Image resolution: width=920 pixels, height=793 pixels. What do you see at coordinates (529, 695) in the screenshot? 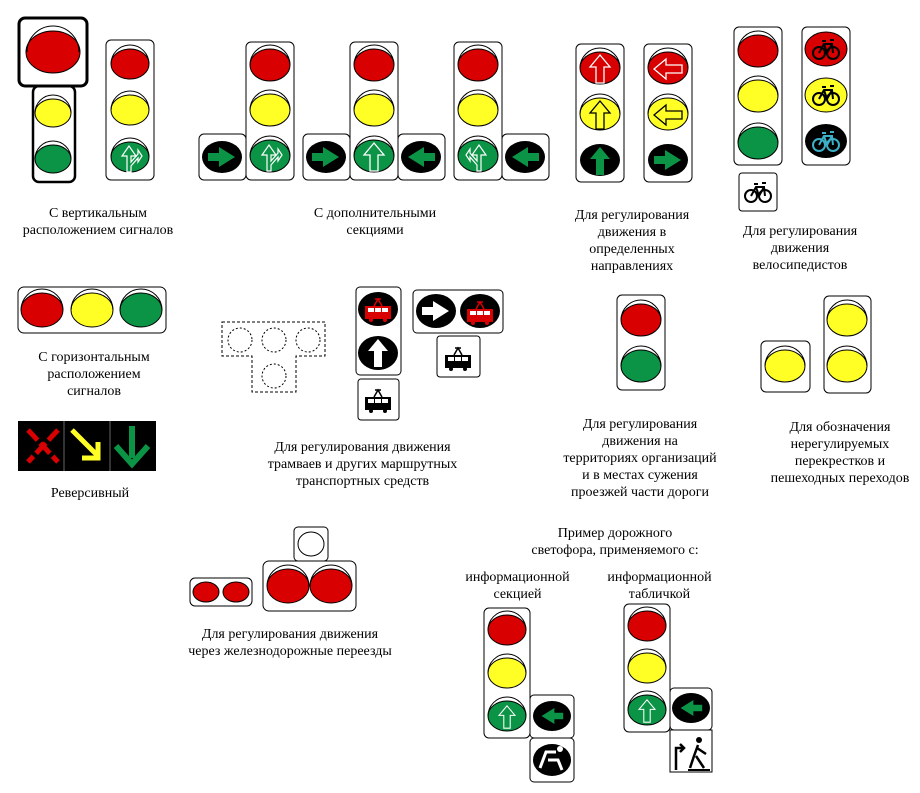
I see `example-info-section-light` at bounding box center [529, 695].